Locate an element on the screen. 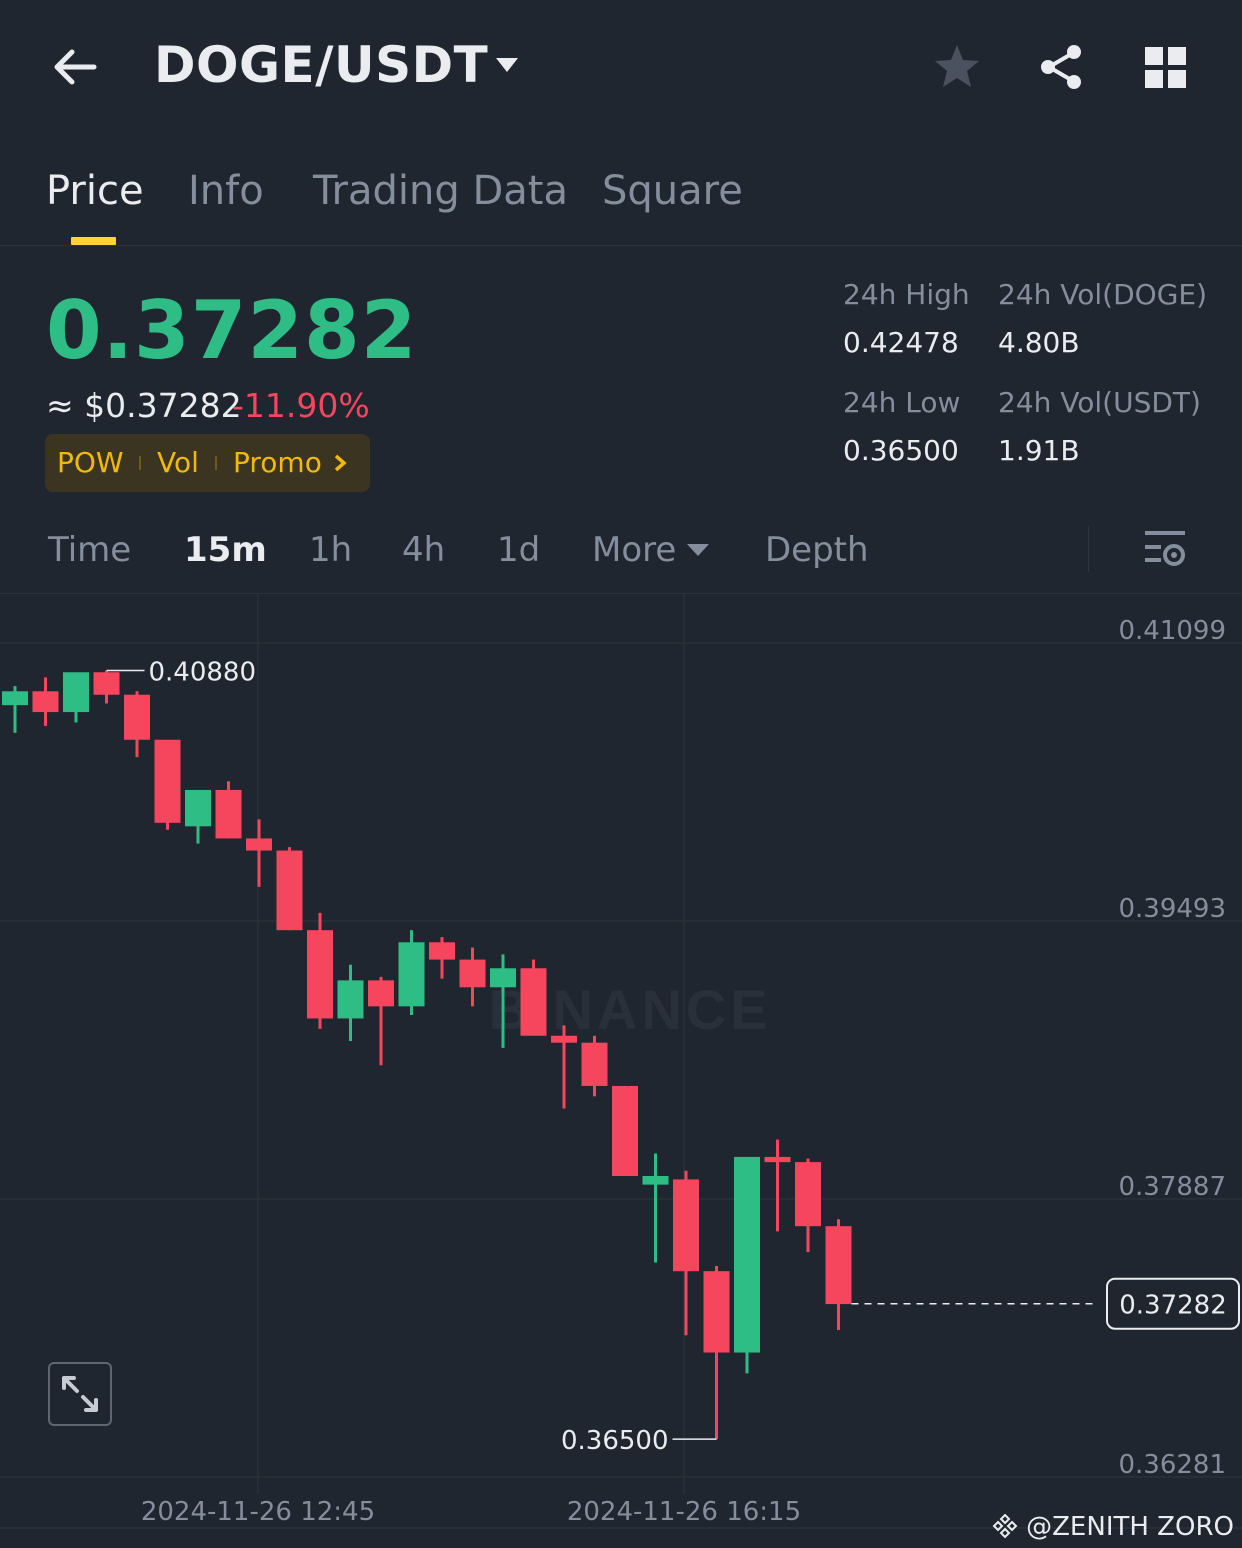 The height and width of the screenshot is (1548, 1242). price-change-percent: -11.90% is located at coordinates (301, 405).